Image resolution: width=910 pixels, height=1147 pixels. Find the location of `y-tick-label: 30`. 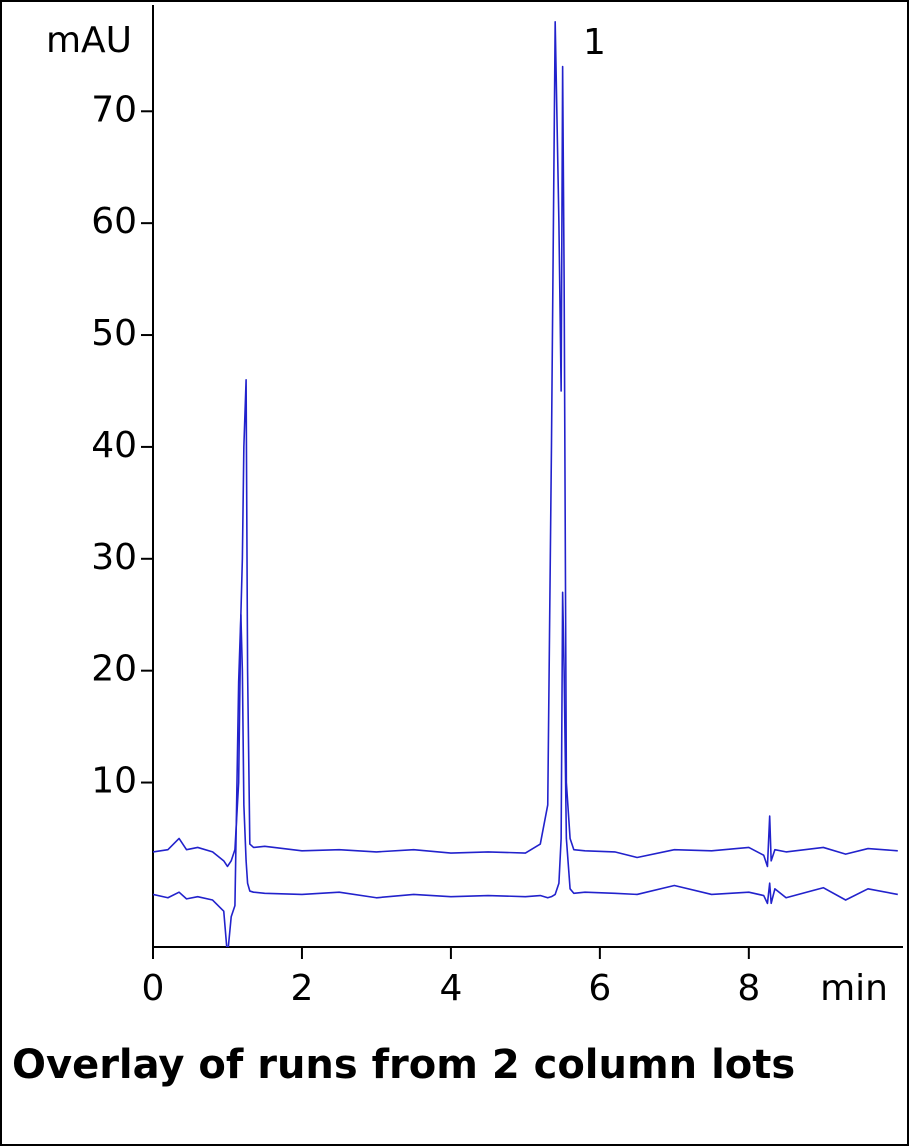

y-tick-label: 30 is located at coordinates (114, 557).